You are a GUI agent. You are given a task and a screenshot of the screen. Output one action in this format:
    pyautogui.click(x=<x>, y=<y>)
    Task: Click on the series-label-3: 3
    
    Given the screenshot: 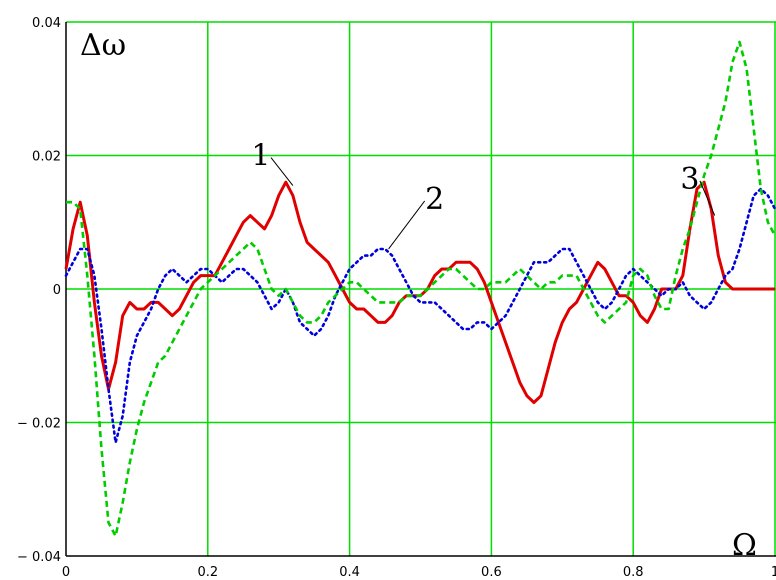 What is the action you would take?
    pyautogui.click(x=689, y=179)
    